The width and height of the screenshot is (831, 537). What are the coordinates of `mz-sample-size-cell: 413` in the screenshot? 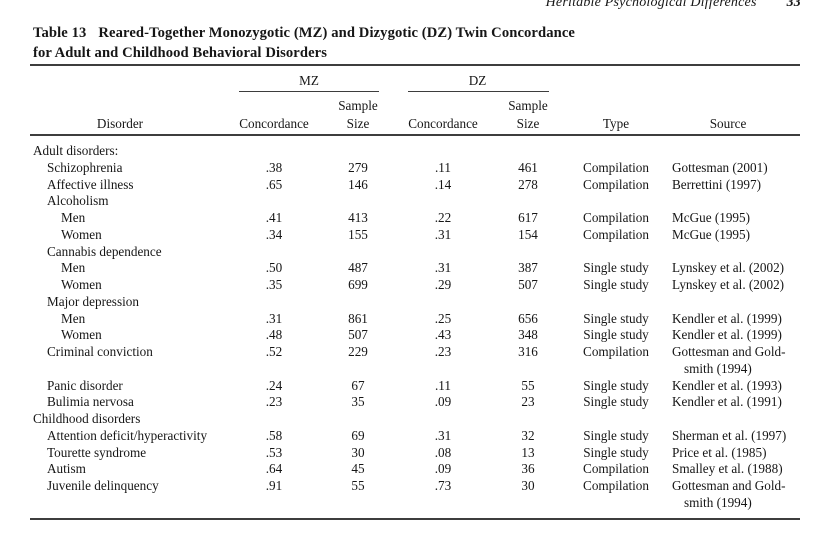 It's located at (358, 217).